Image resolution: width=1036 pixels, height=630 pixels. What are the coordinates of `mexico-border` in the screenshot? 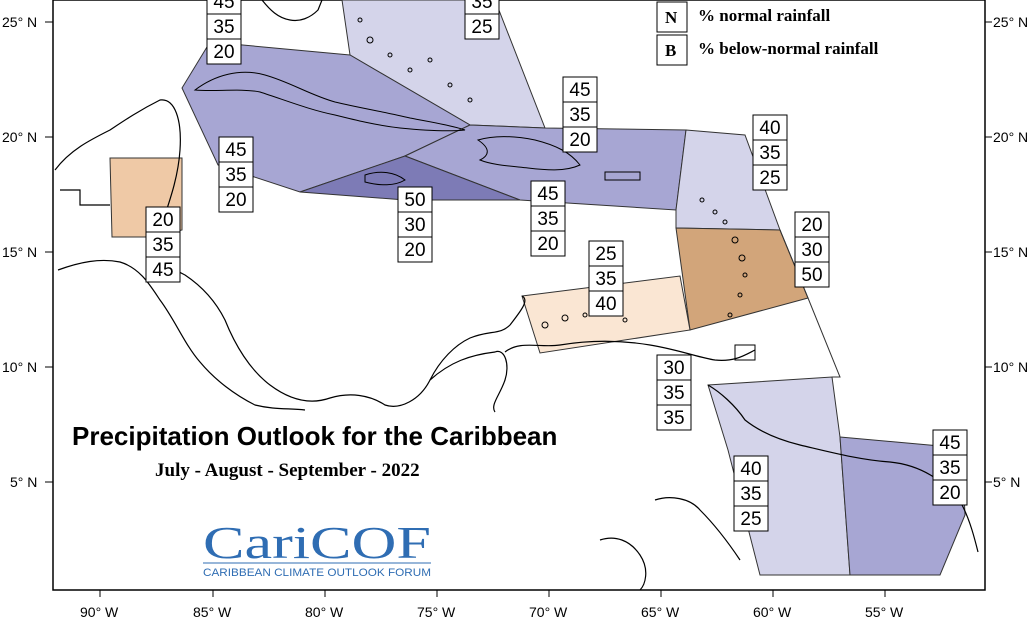 It's located at (85, 197).